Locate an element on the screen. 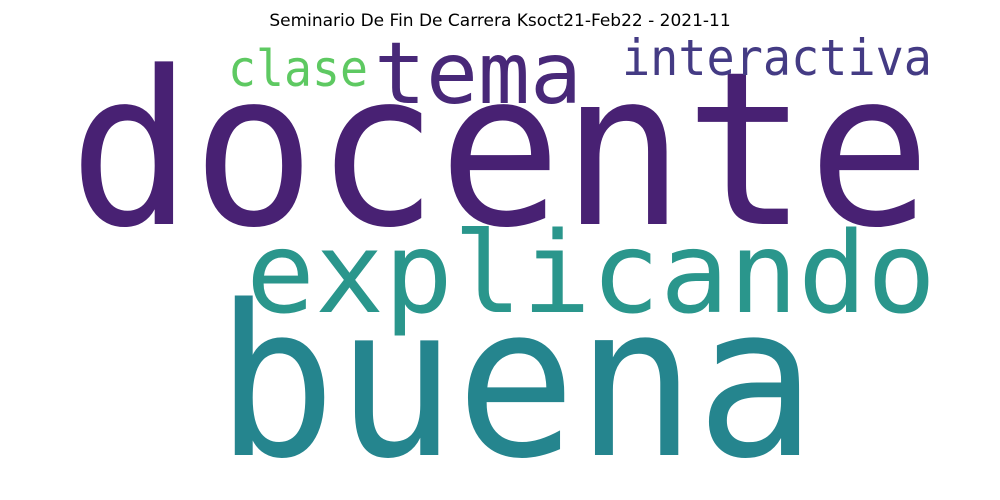 Image resolution: width=1000 pixels, height=500 pixels. word-tema: tema is located at coordinates (478, 74).